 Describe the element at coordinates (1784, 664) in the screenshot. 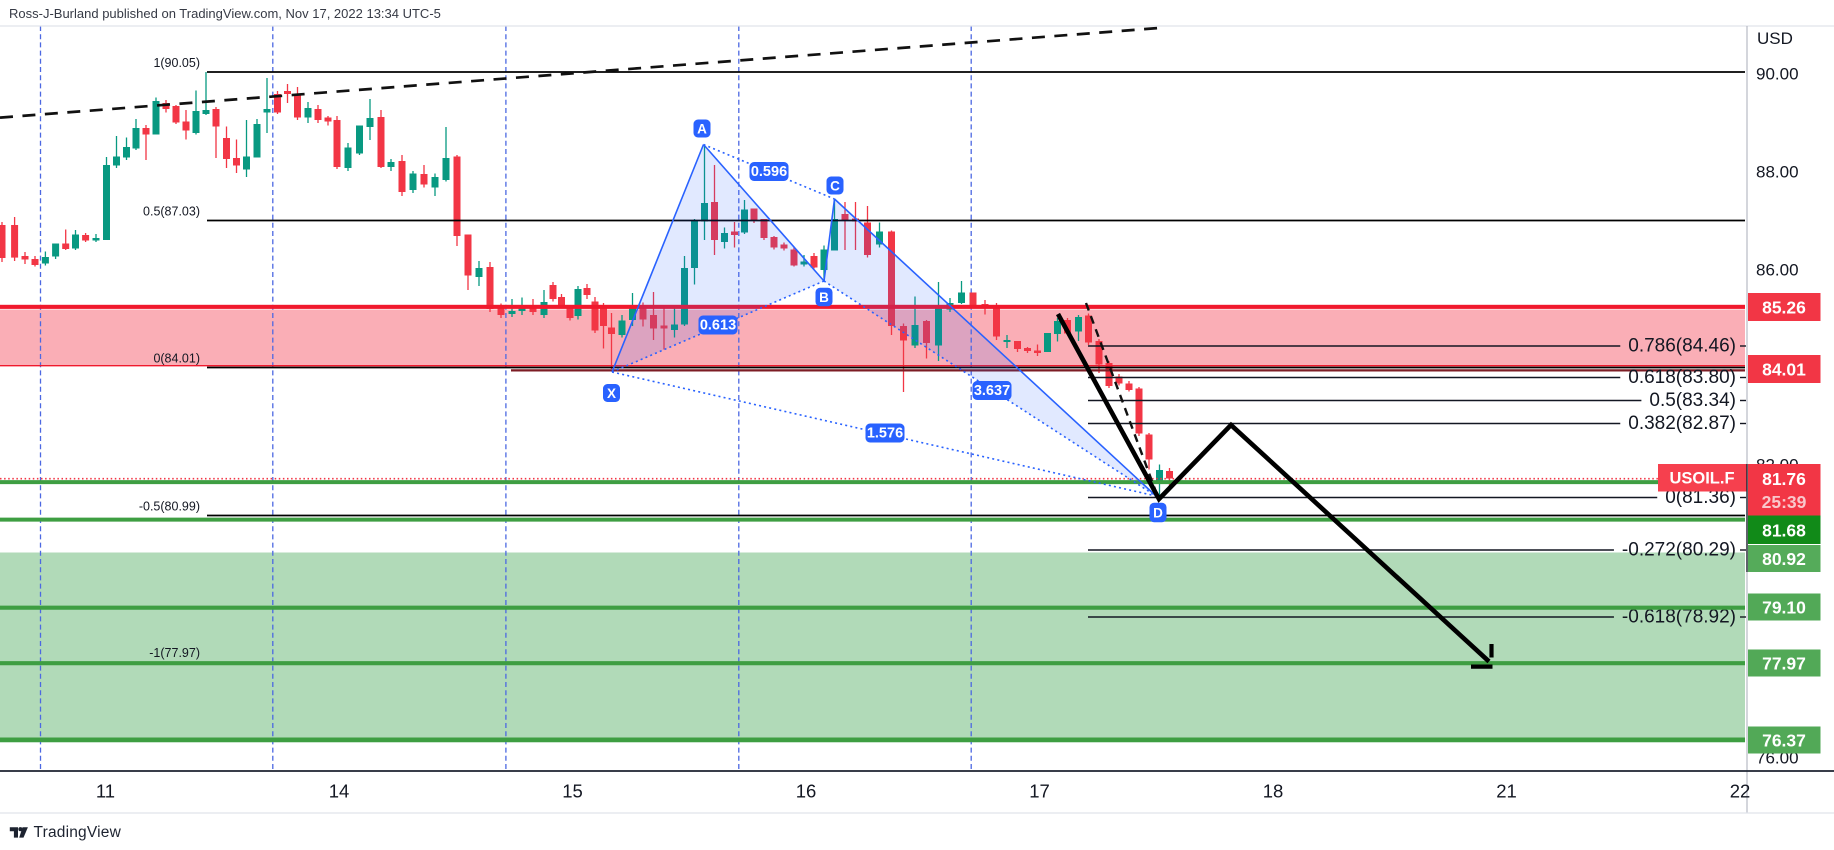

I see `svg-text: 77.97` at that location.